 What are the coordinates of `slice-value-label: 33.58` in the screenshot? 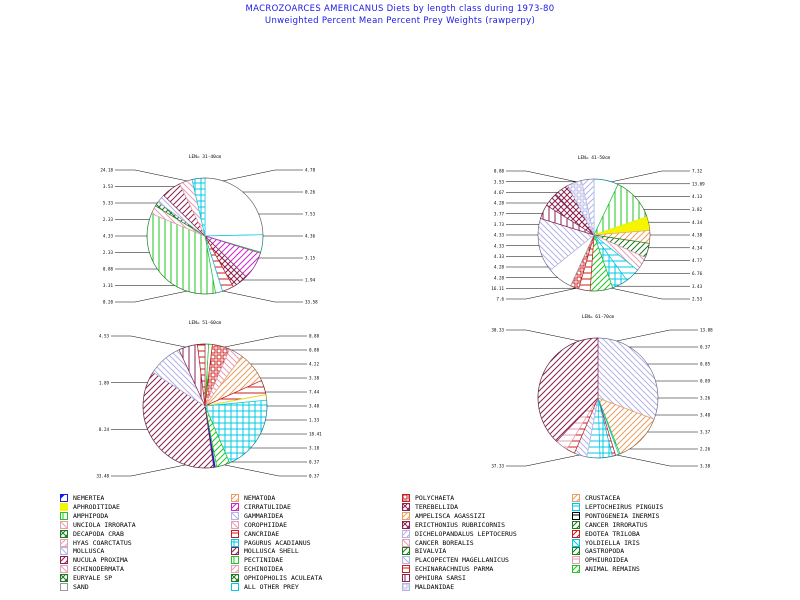 It's located at (311, 302).